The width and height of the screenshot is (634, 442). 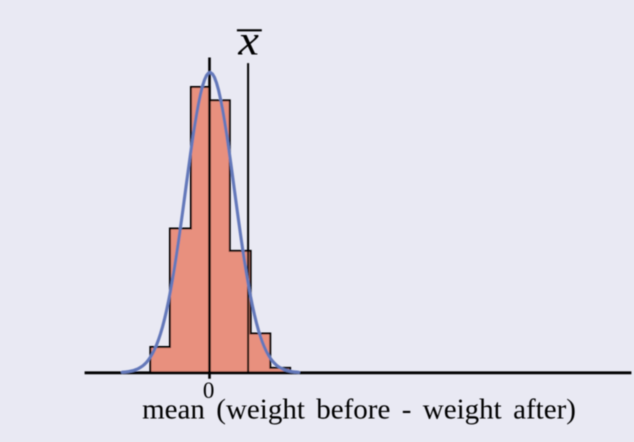 What do you see at coordinates (209, 390) in the screenshot?
I see `svg-text: 0` at bounding box center [209, 390].